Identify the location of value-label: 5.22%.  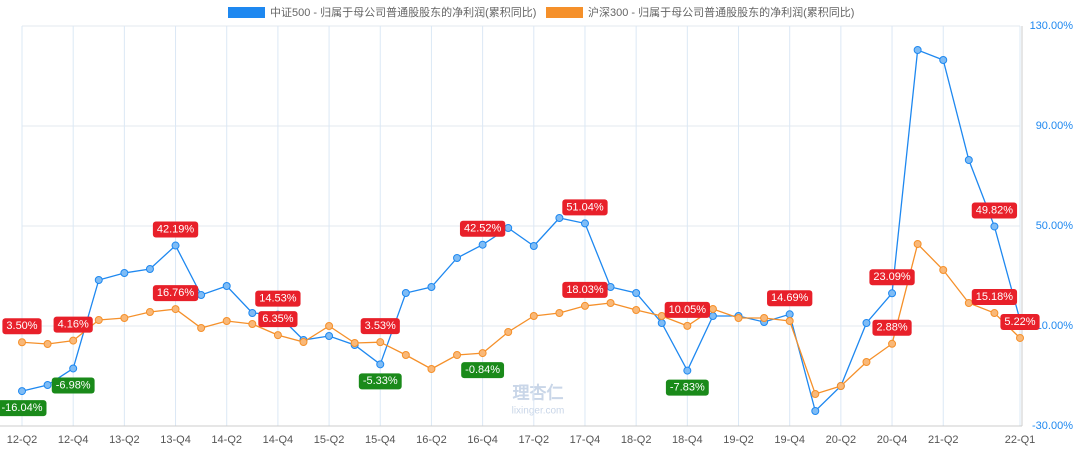
(1020, 321).